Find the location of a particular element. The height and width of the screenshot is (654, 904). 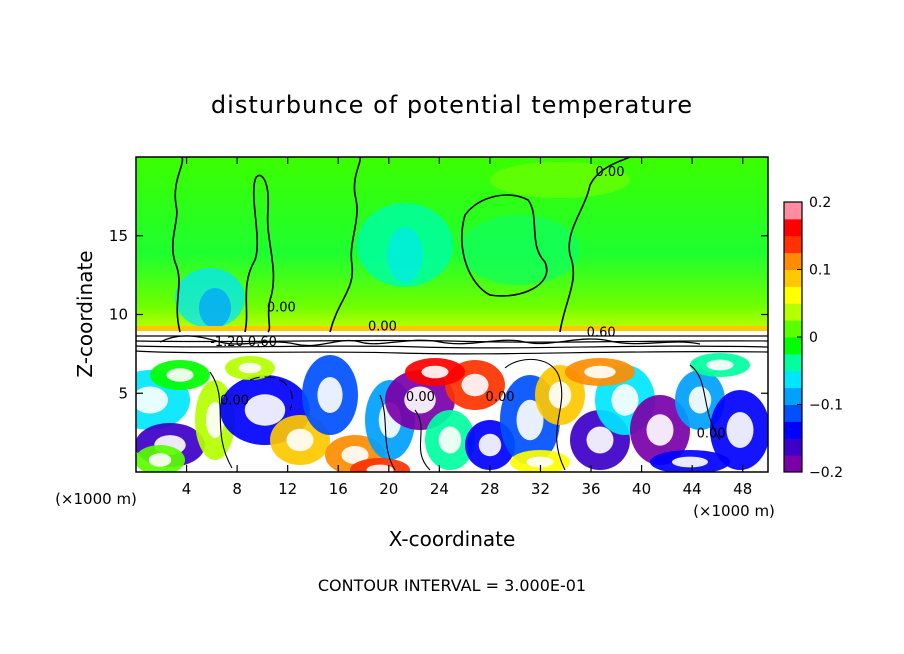

colorbar-tick-label: 0 is located at coordinates (813, 338).